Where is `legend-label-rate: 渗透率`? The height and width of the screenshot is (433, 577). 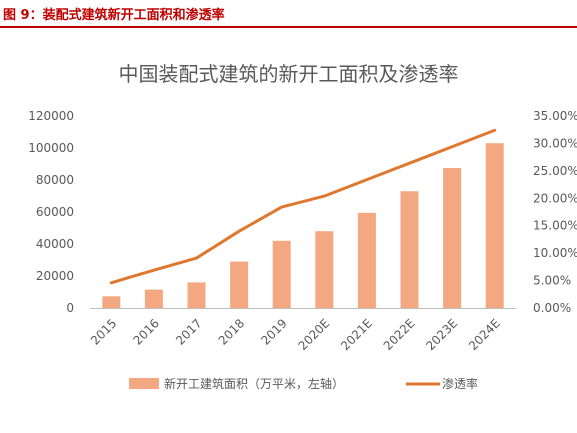 legend-label-rate: 渗透率 is located at coordinates (460, 383).